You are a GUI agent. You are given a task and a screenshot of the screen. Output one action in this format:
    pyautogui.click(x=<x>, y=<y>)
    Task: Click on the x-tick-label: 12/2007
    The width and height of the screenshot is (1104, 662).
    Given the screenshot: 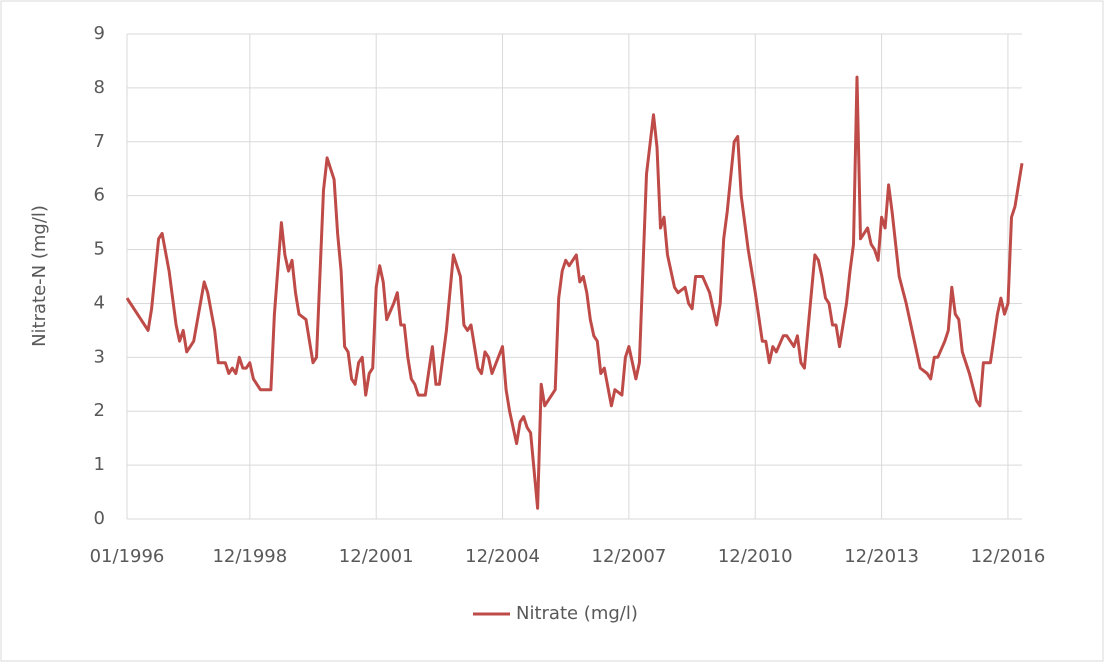 What is the action you would take?
    pyautogui.click(x=629, y=556)
    